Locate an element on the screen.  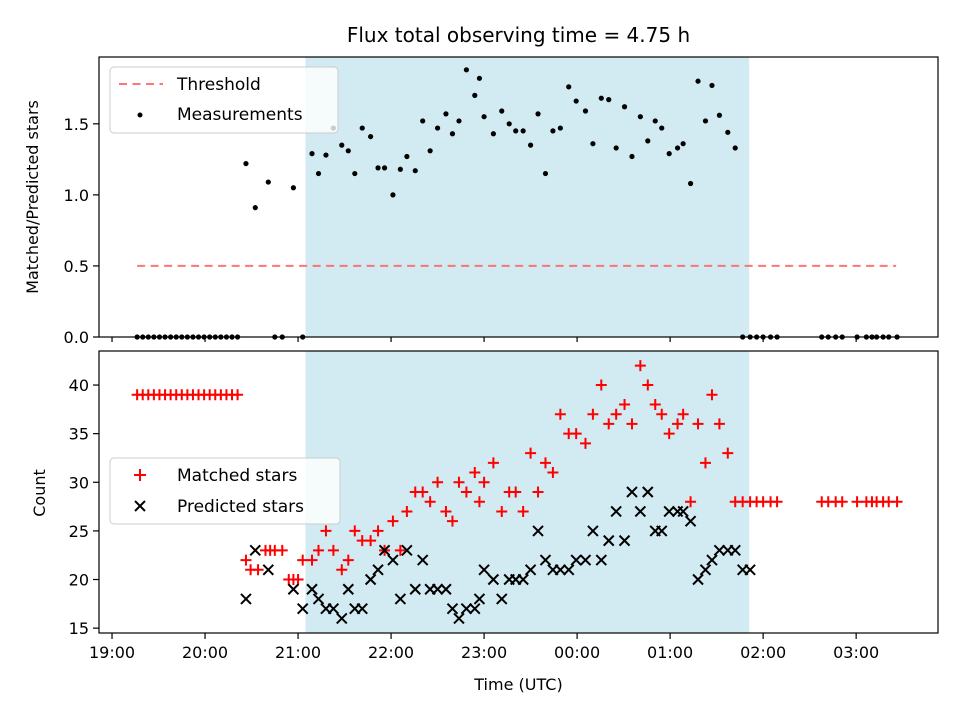
bottom-legend-box is located at coordinates (225, 491).